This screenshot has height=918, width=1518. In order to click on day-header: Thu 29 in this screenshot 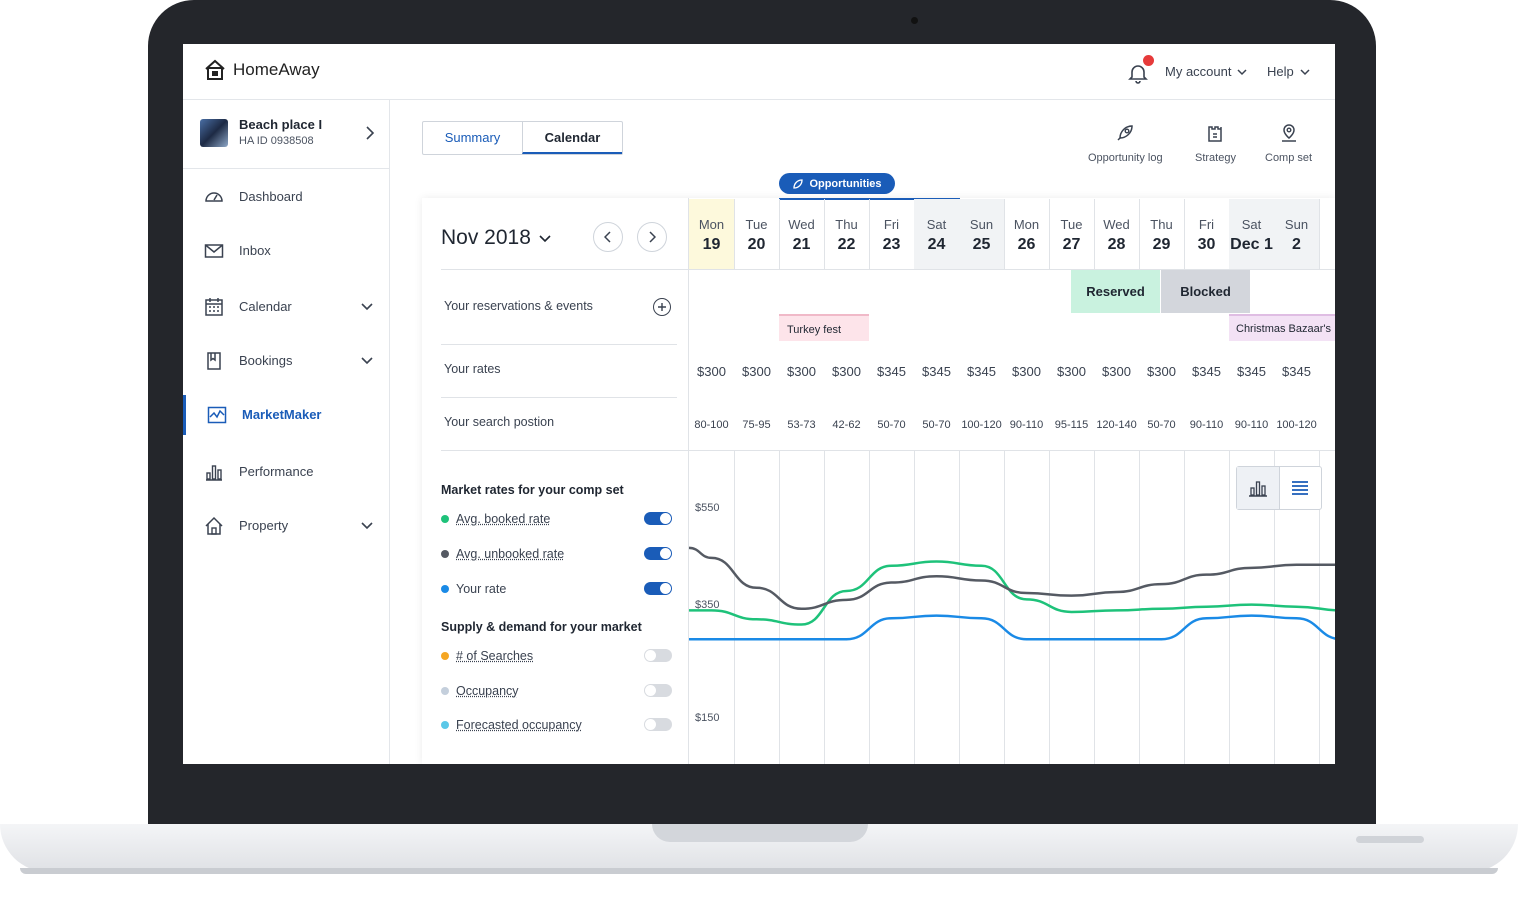, I will do `click(1161, 234)`.